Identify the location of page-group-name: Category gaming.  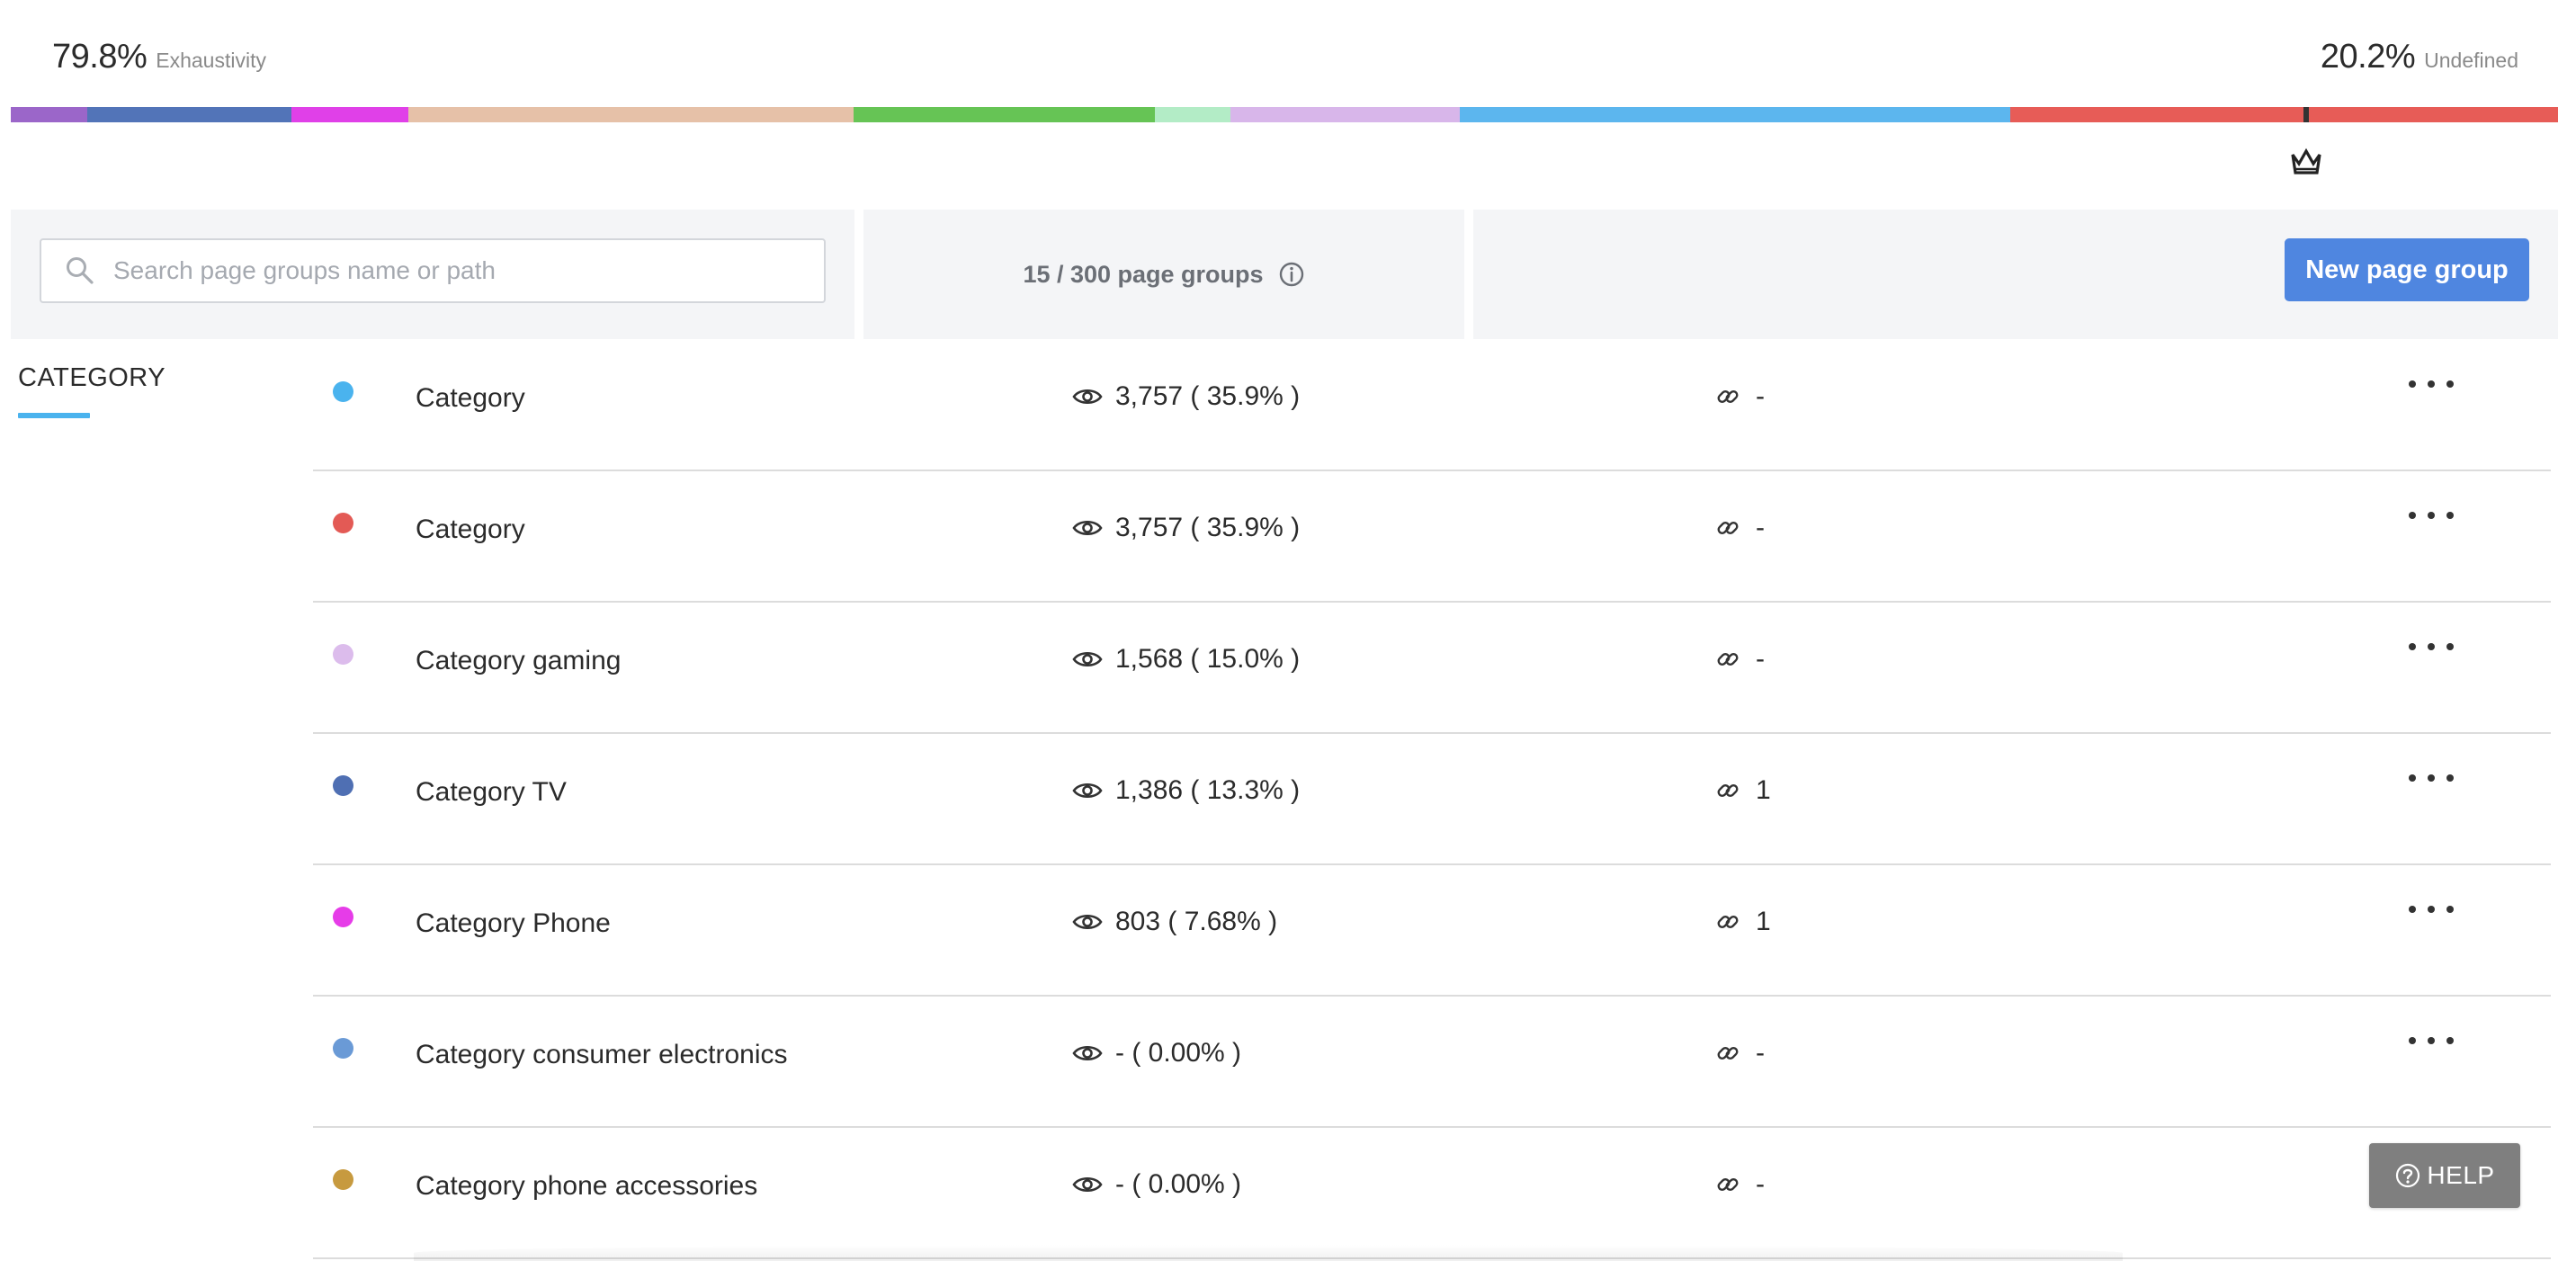
(519, 660).